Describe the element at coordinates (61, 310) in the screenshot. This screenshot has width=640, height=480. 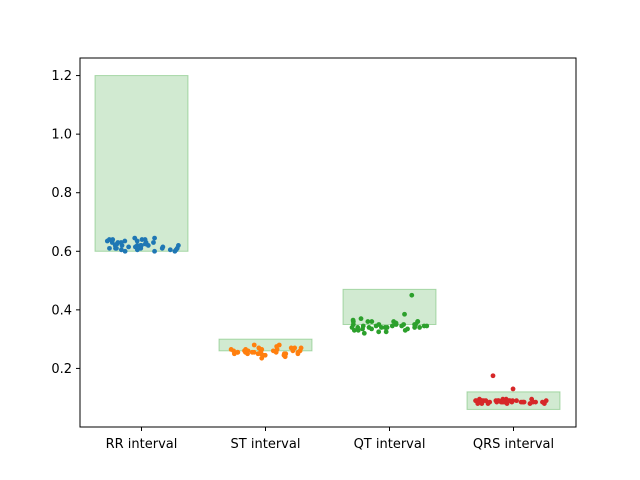
I see `y-tick-label: 0.4` at that location.